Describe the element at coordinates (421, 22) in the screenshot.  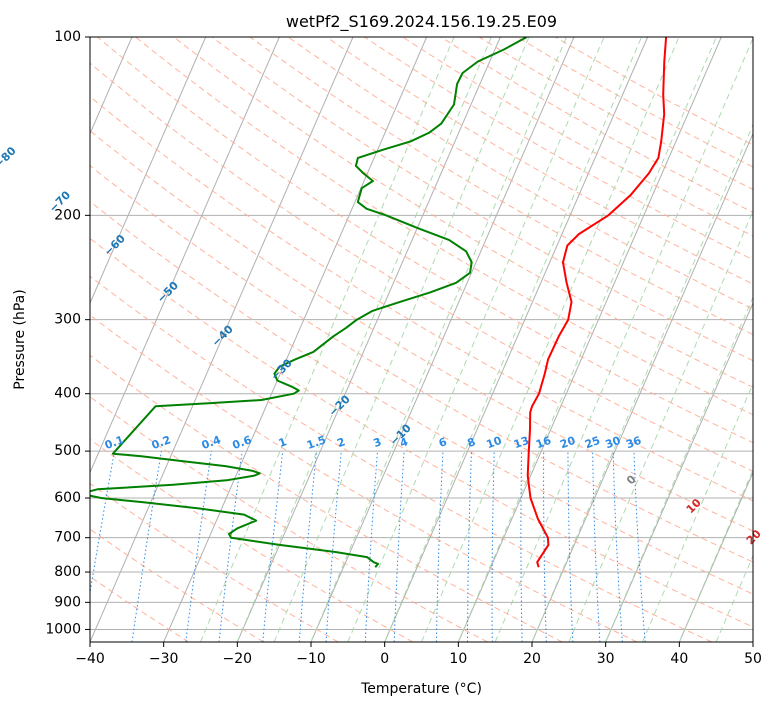
I see `chart-title: wetPf2_S169.2024.156.19.25.E09` at that location.